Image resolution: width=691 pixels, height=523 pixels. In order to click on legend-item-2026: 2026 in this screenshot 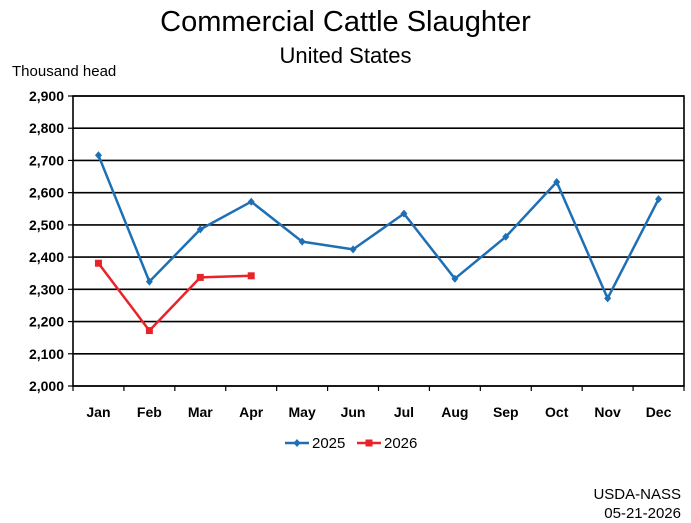, I will do `click(387, 443)`.